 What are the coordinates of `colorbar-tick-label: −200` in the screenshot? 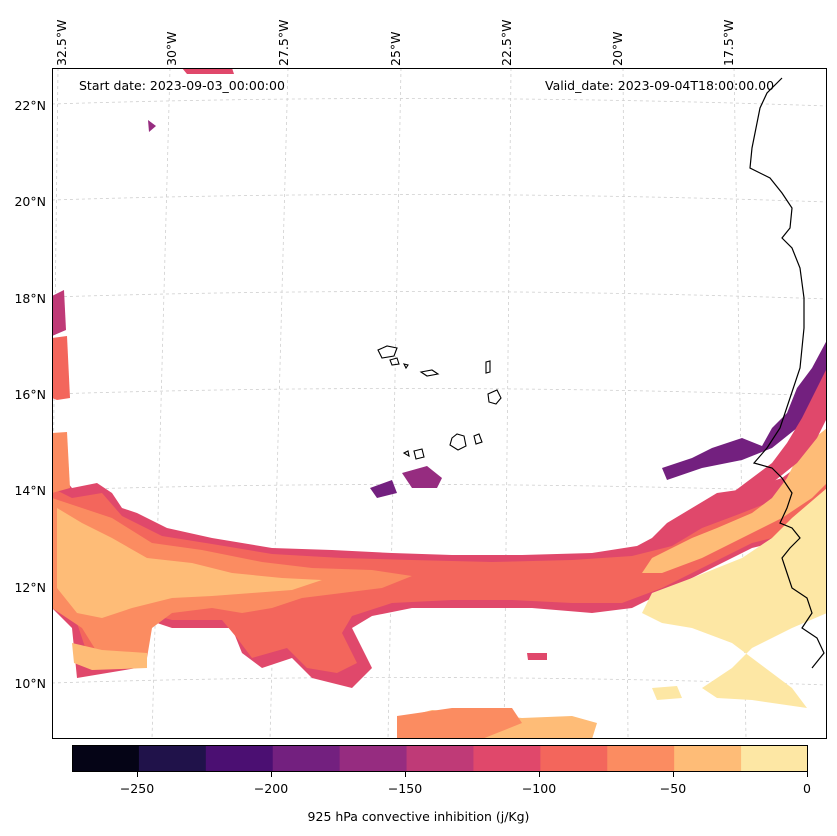 It's located at (271, 788).